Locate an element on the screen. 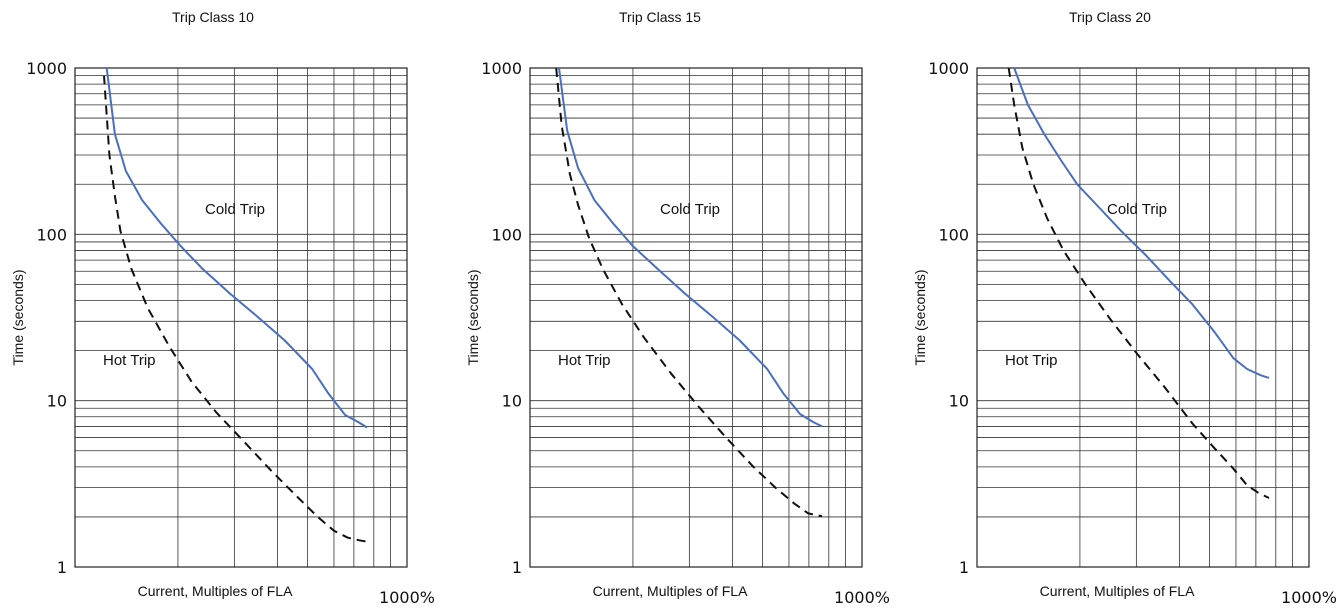 Image resolution: width=1336 pixels, height=609 pixels. chart-title: Trip Class 20 is located at coordinates (1110, 17).